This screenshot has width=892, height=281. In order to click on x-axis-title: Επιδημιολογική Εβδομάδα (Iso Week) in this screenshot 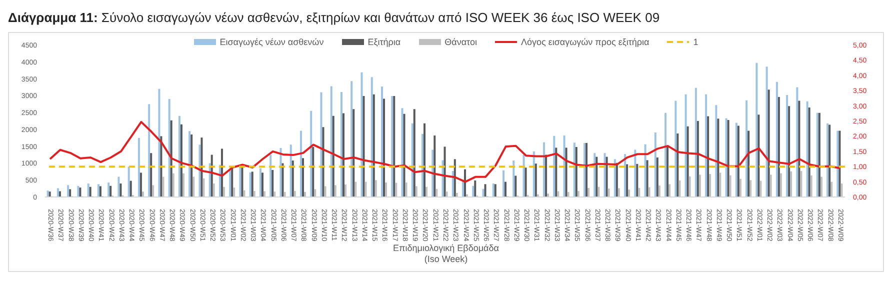, I will do `click(446, 254)`.